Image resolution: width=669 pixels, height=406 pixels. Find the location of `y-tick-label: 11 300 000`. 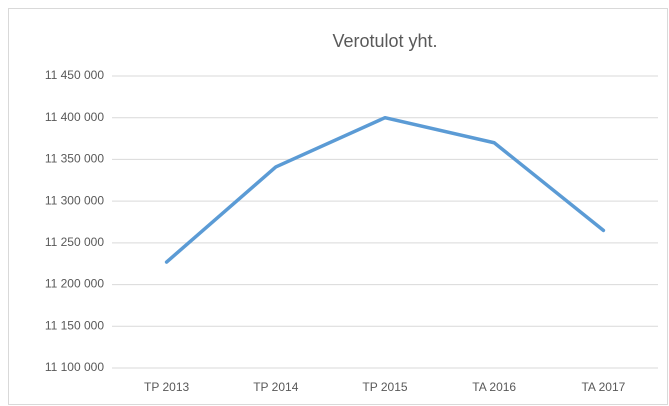

y-tick-label: 11 300 000 is located at coordinates (74, 200).